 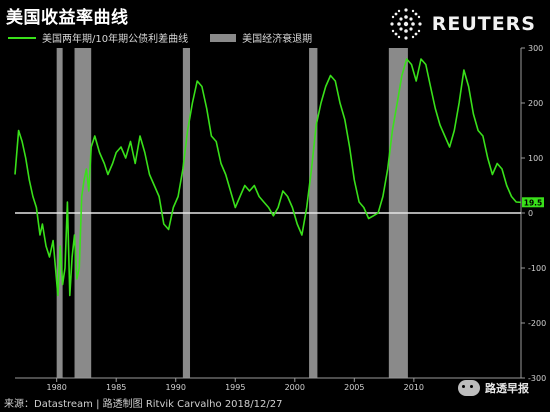 What do you see at coordinates (535, 103) in the screenshot?
I see `y-tick-label: 200` at bounding box center [535, 103].